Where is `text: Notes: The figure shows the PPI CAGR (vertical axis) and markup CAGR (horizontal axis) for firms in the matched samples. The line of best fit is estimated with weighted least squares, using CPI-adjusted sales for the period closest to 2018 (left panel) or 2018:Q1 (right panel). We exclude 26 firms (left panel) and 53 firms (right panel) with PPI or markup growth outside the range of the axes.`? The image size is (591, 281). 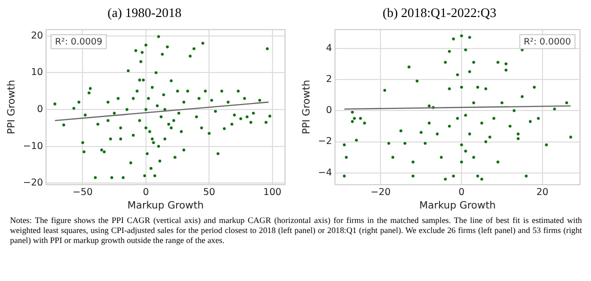 text: Notes: The figure shows the PPI CAGR (vertical axis) and markup CAGR (horizontal axis) for firms in the matched samples. The line of best fit is estimated with weighted least squares, using CPI-adjusted sales for the period closest to 2018 (left panel) or 2018:Q1 (right panel). We exclude 26 firms (left panel) and 53 firms (right panel) with PPI or markup growth outside the range of the axes. is located at coordinates (296, 231).